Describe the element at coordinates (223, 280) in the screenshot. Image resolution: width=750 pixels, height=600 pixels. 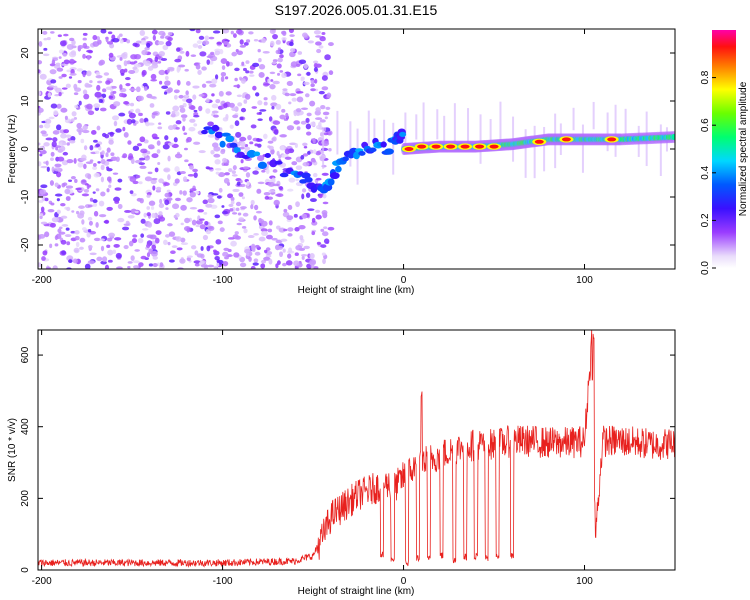
I see `spectrogram-x-tick-label: -100` at that location.